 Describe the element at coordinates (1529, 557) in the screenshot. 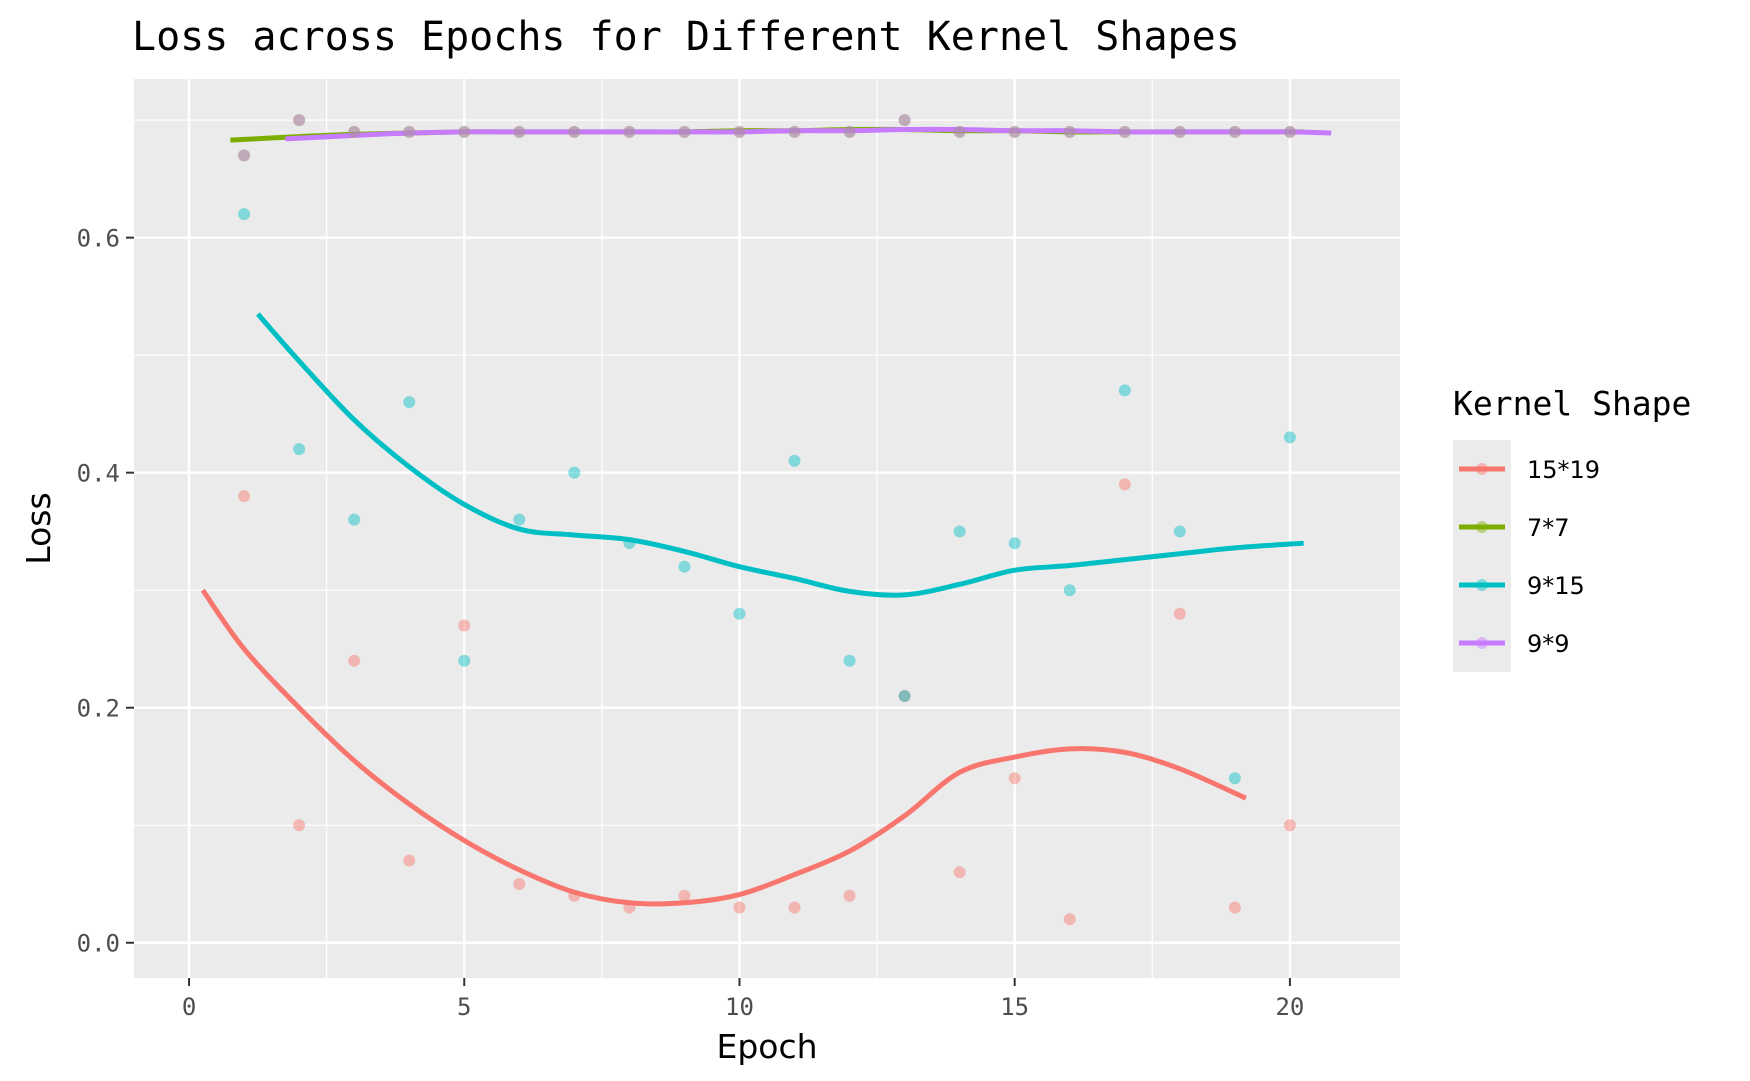

I see `legend-items: 15*19 7*7 9*15 9*9` at that location.